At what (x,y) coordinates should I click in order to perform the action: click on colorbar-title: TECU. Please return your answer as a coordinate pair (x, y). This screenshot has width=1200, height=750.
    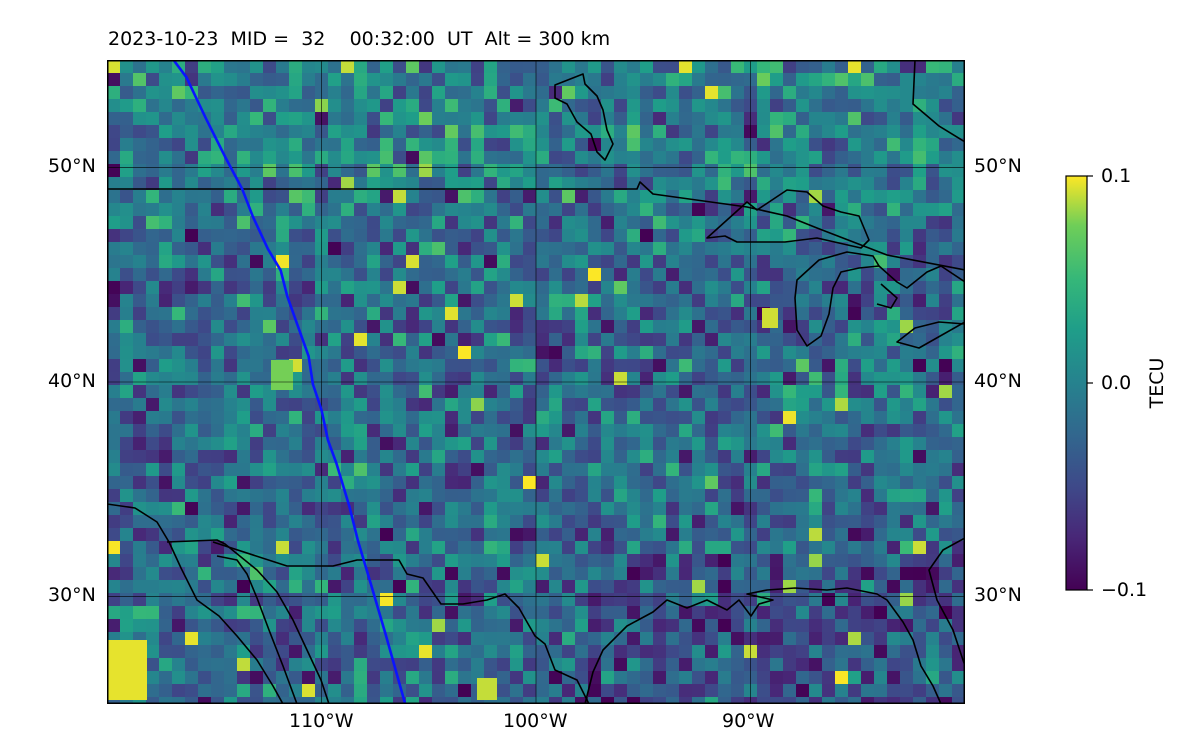
    Looking at the image, I should click on (1157, 383).